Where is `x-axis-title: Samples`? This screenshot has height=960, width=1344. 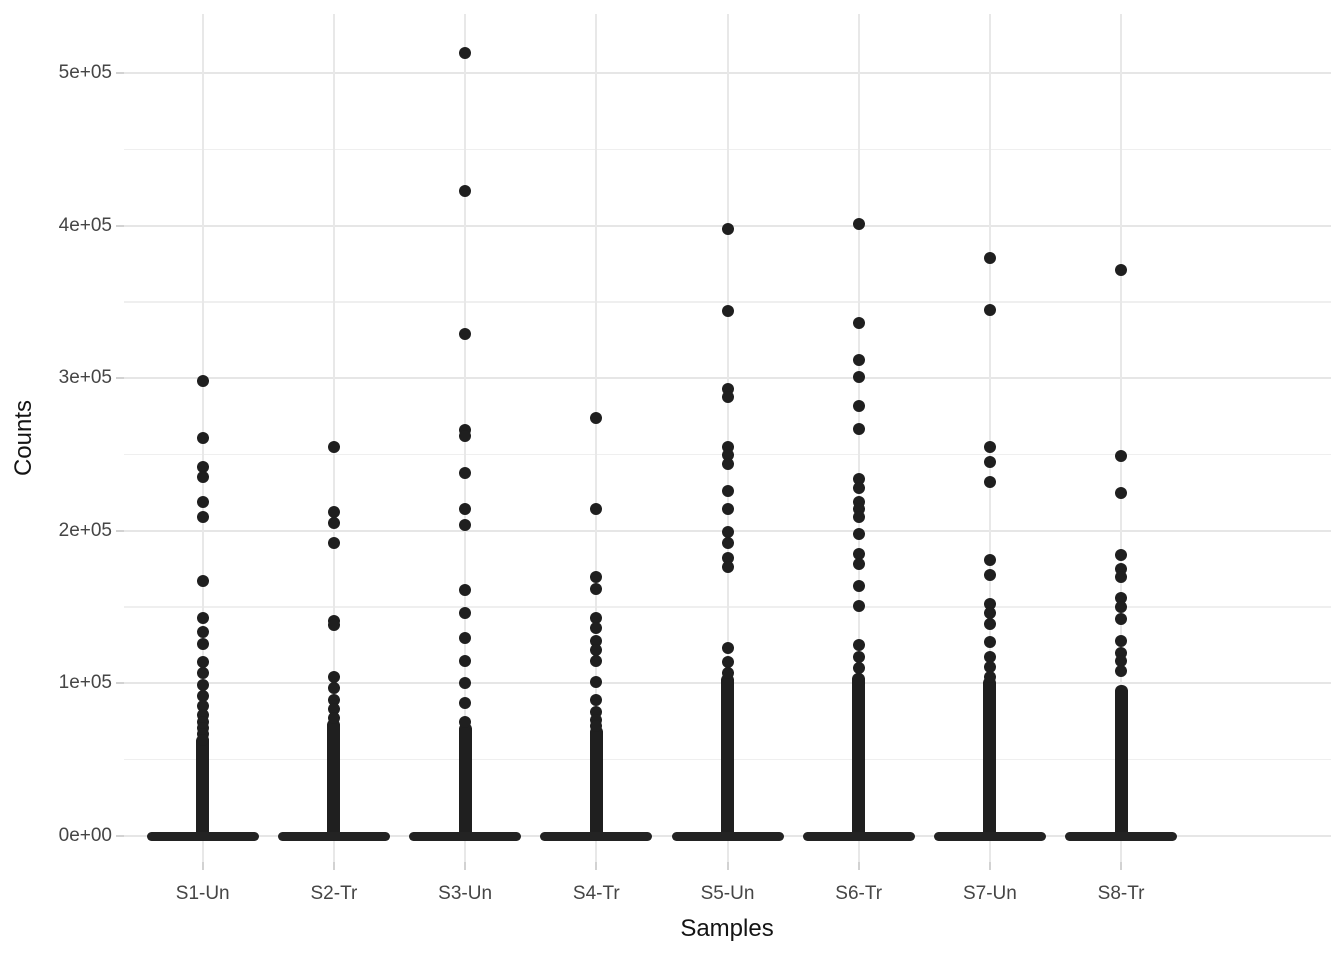
x-axis-title: Samples is located at coordinates (727, 928).